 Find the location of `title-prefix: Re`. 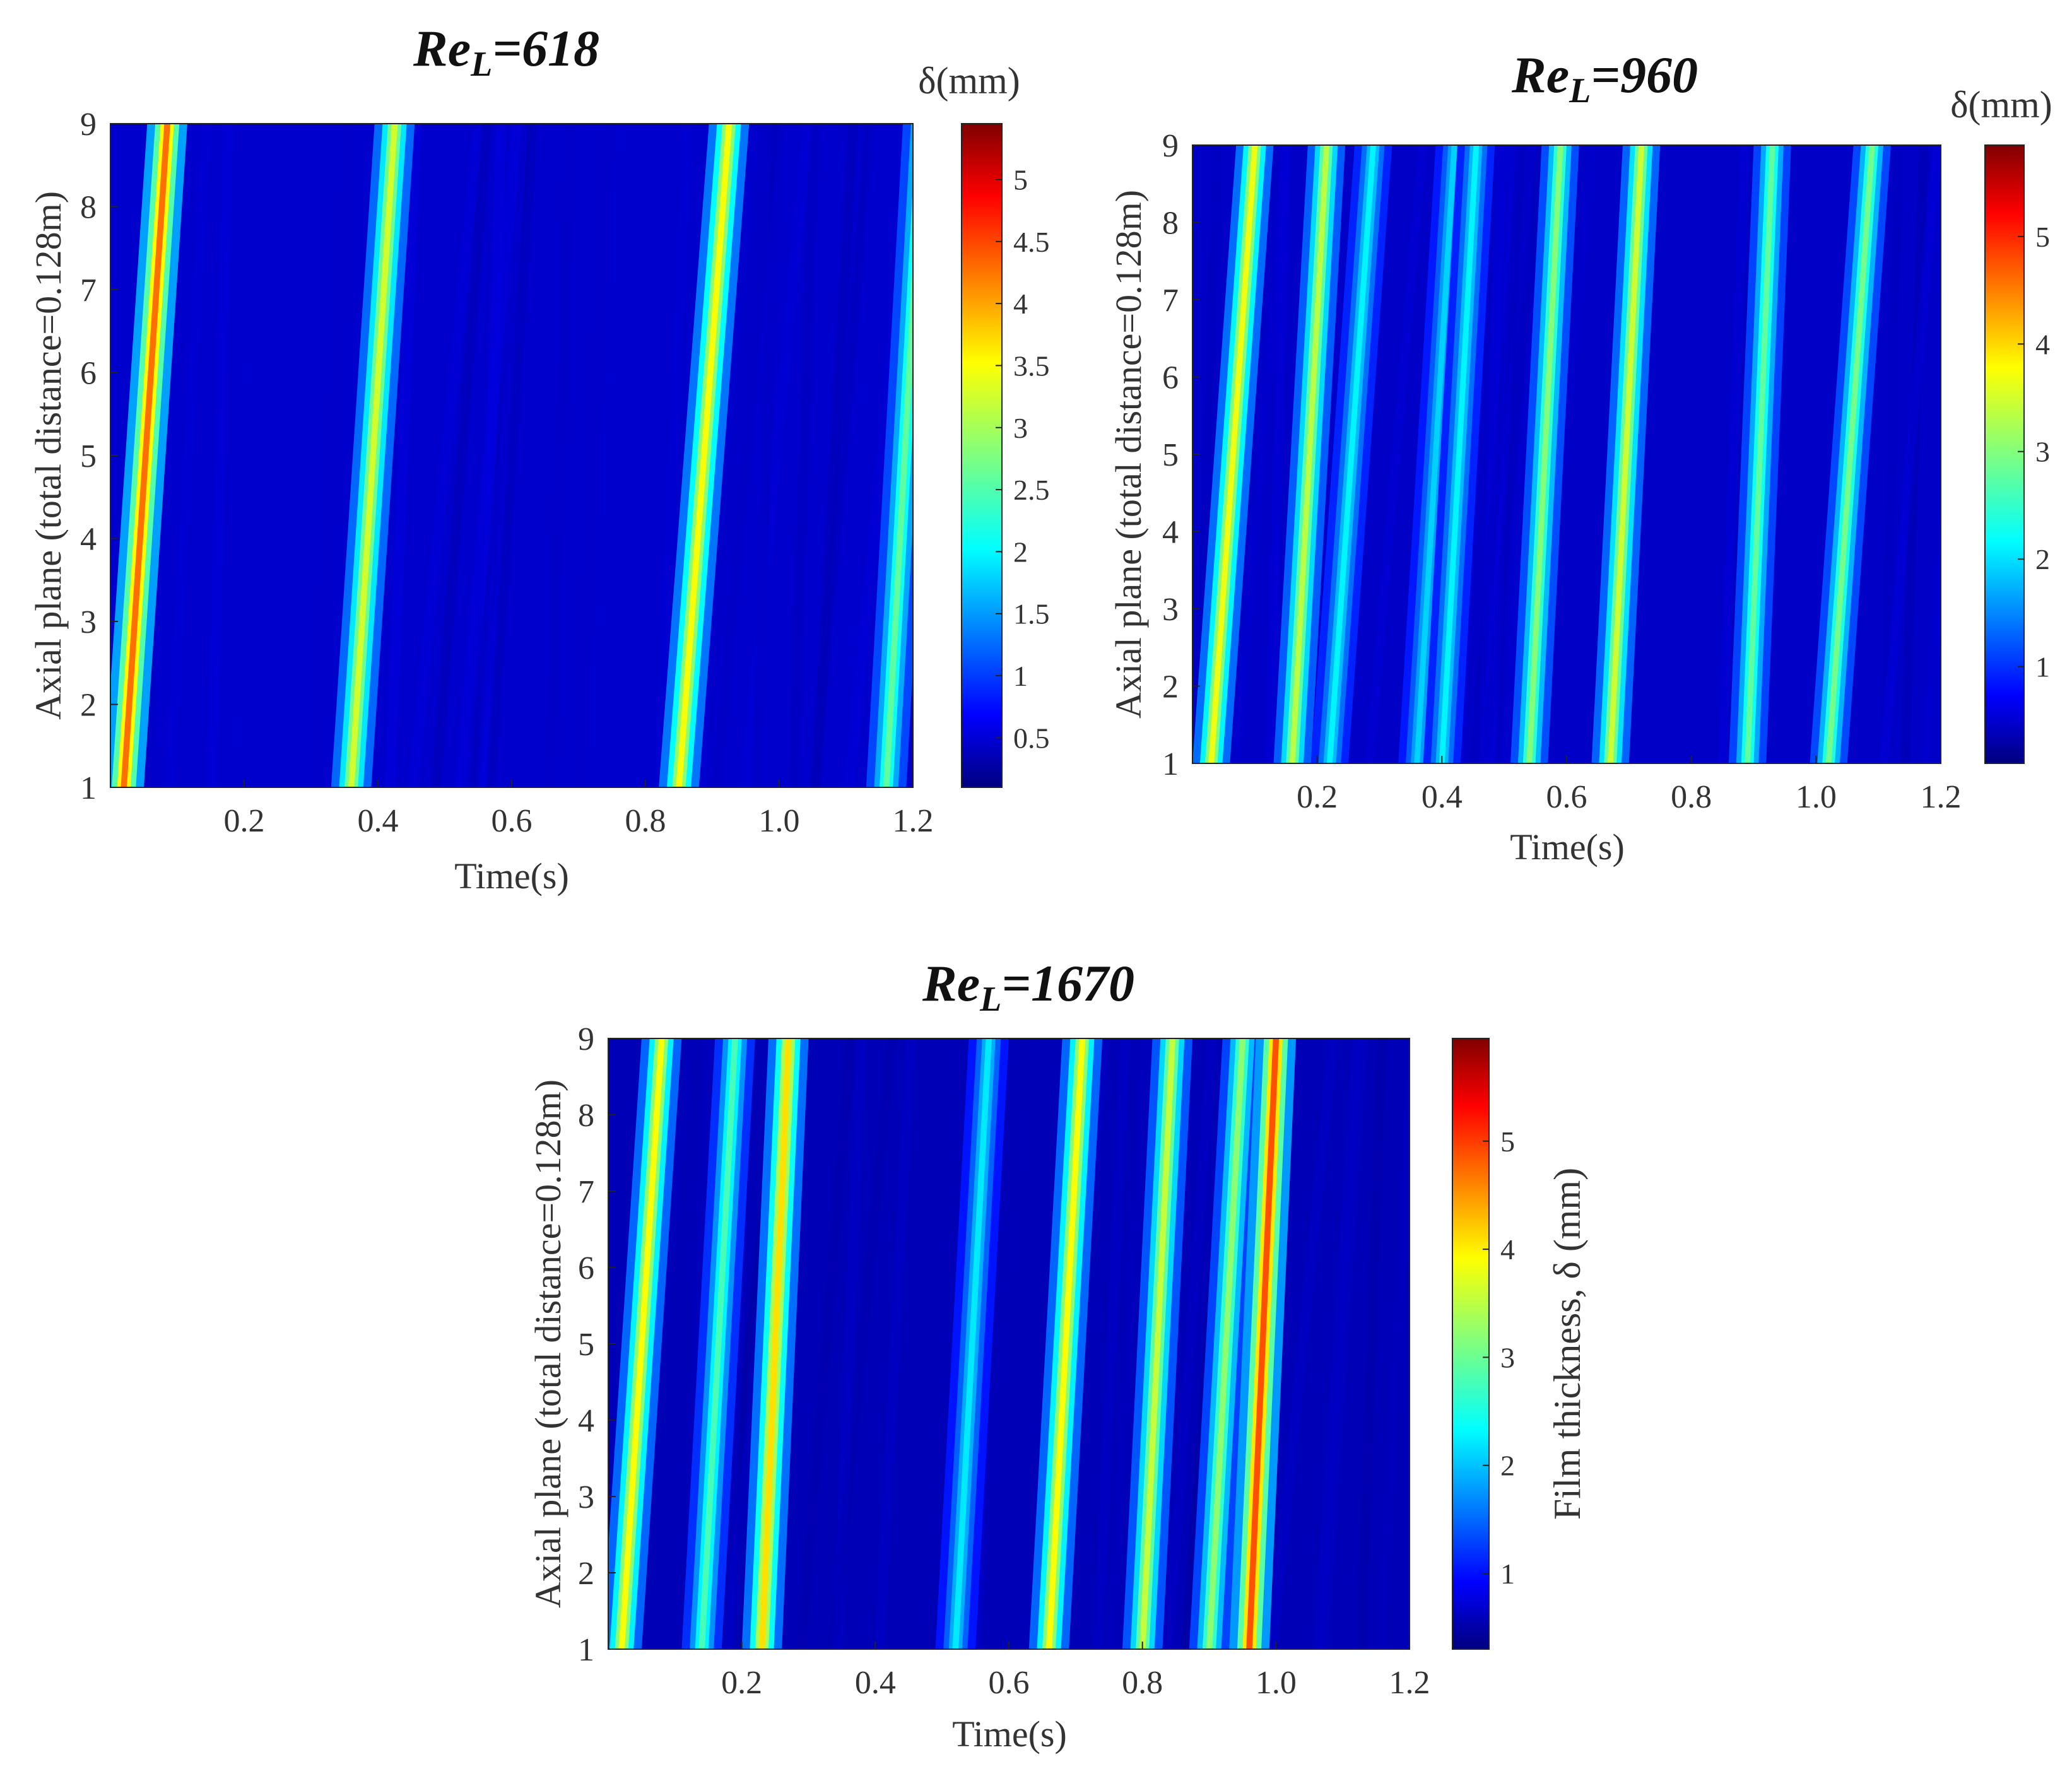

title-prefix: Re is located at coordinates (951, 983).